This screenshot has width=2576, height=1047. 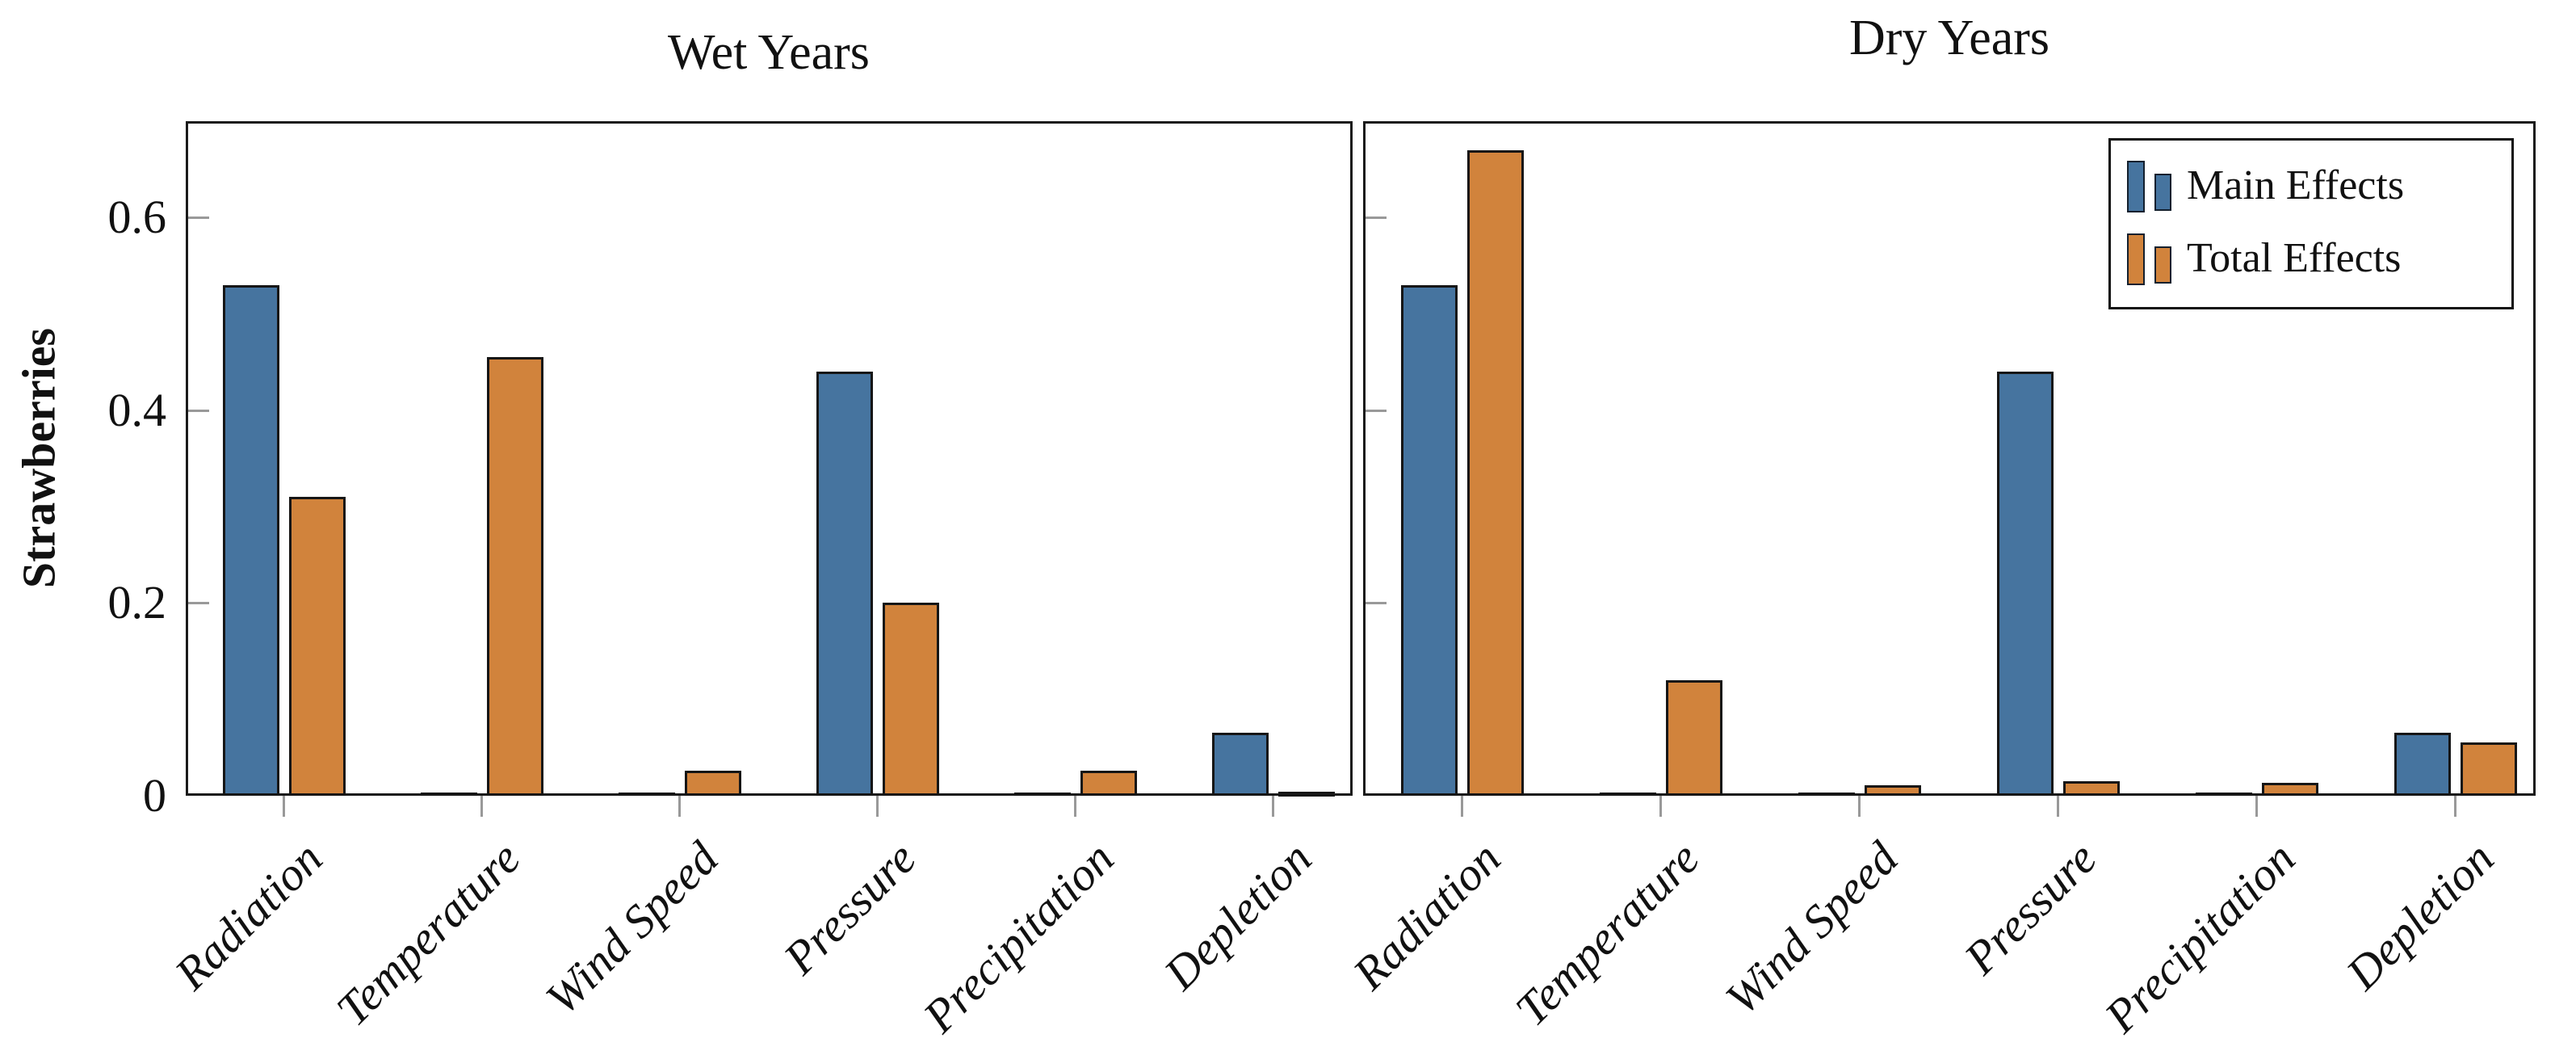 What do you see at coordinates (2150, 260) in the screenshot?
I see `total-effects-bar-swatch-icon` at bounding box center [2150, 260].